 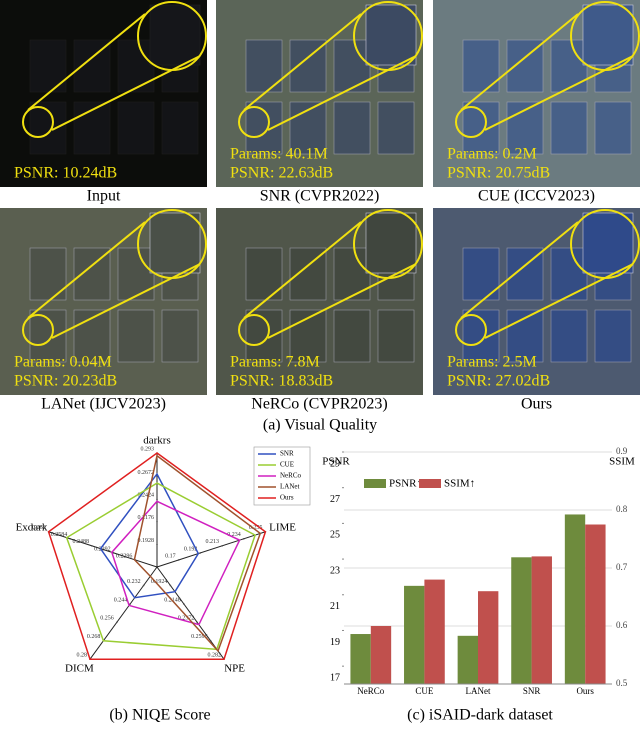 I want to click on figure-caption: (a) Visual Quality, so click(x=320, y=425).